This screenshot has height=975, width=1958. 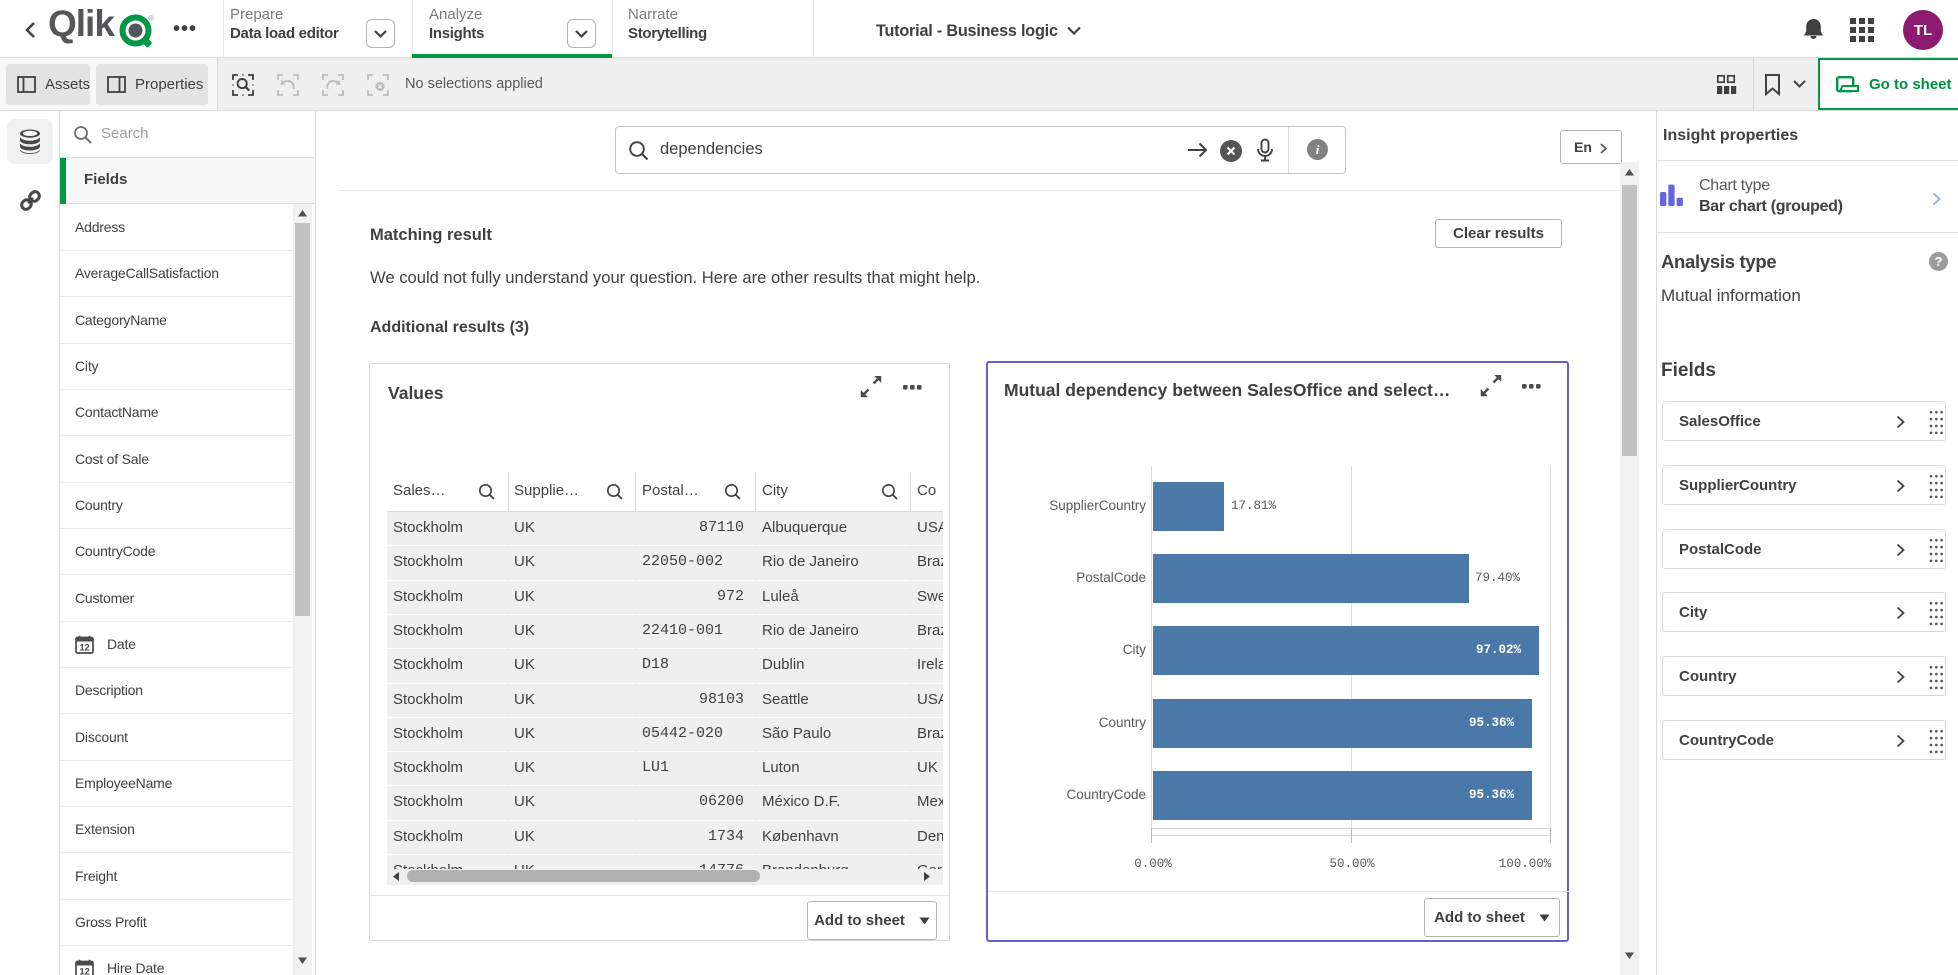 I want to click on svg-text: R, so click(x=151, y=18).